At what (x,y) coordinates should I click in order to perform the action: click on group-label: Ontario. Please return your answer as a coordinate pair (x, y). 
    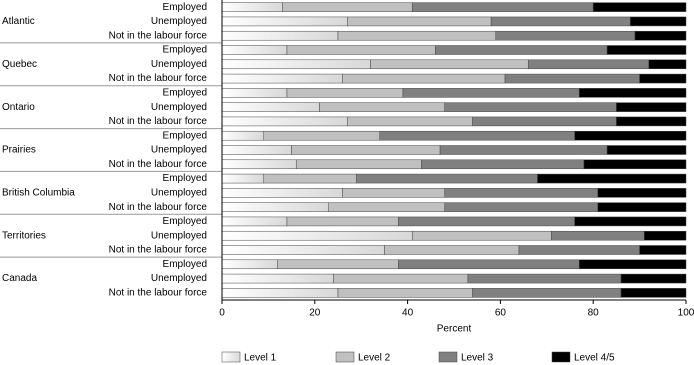
    Looking at the image, I should click on (18, 107).